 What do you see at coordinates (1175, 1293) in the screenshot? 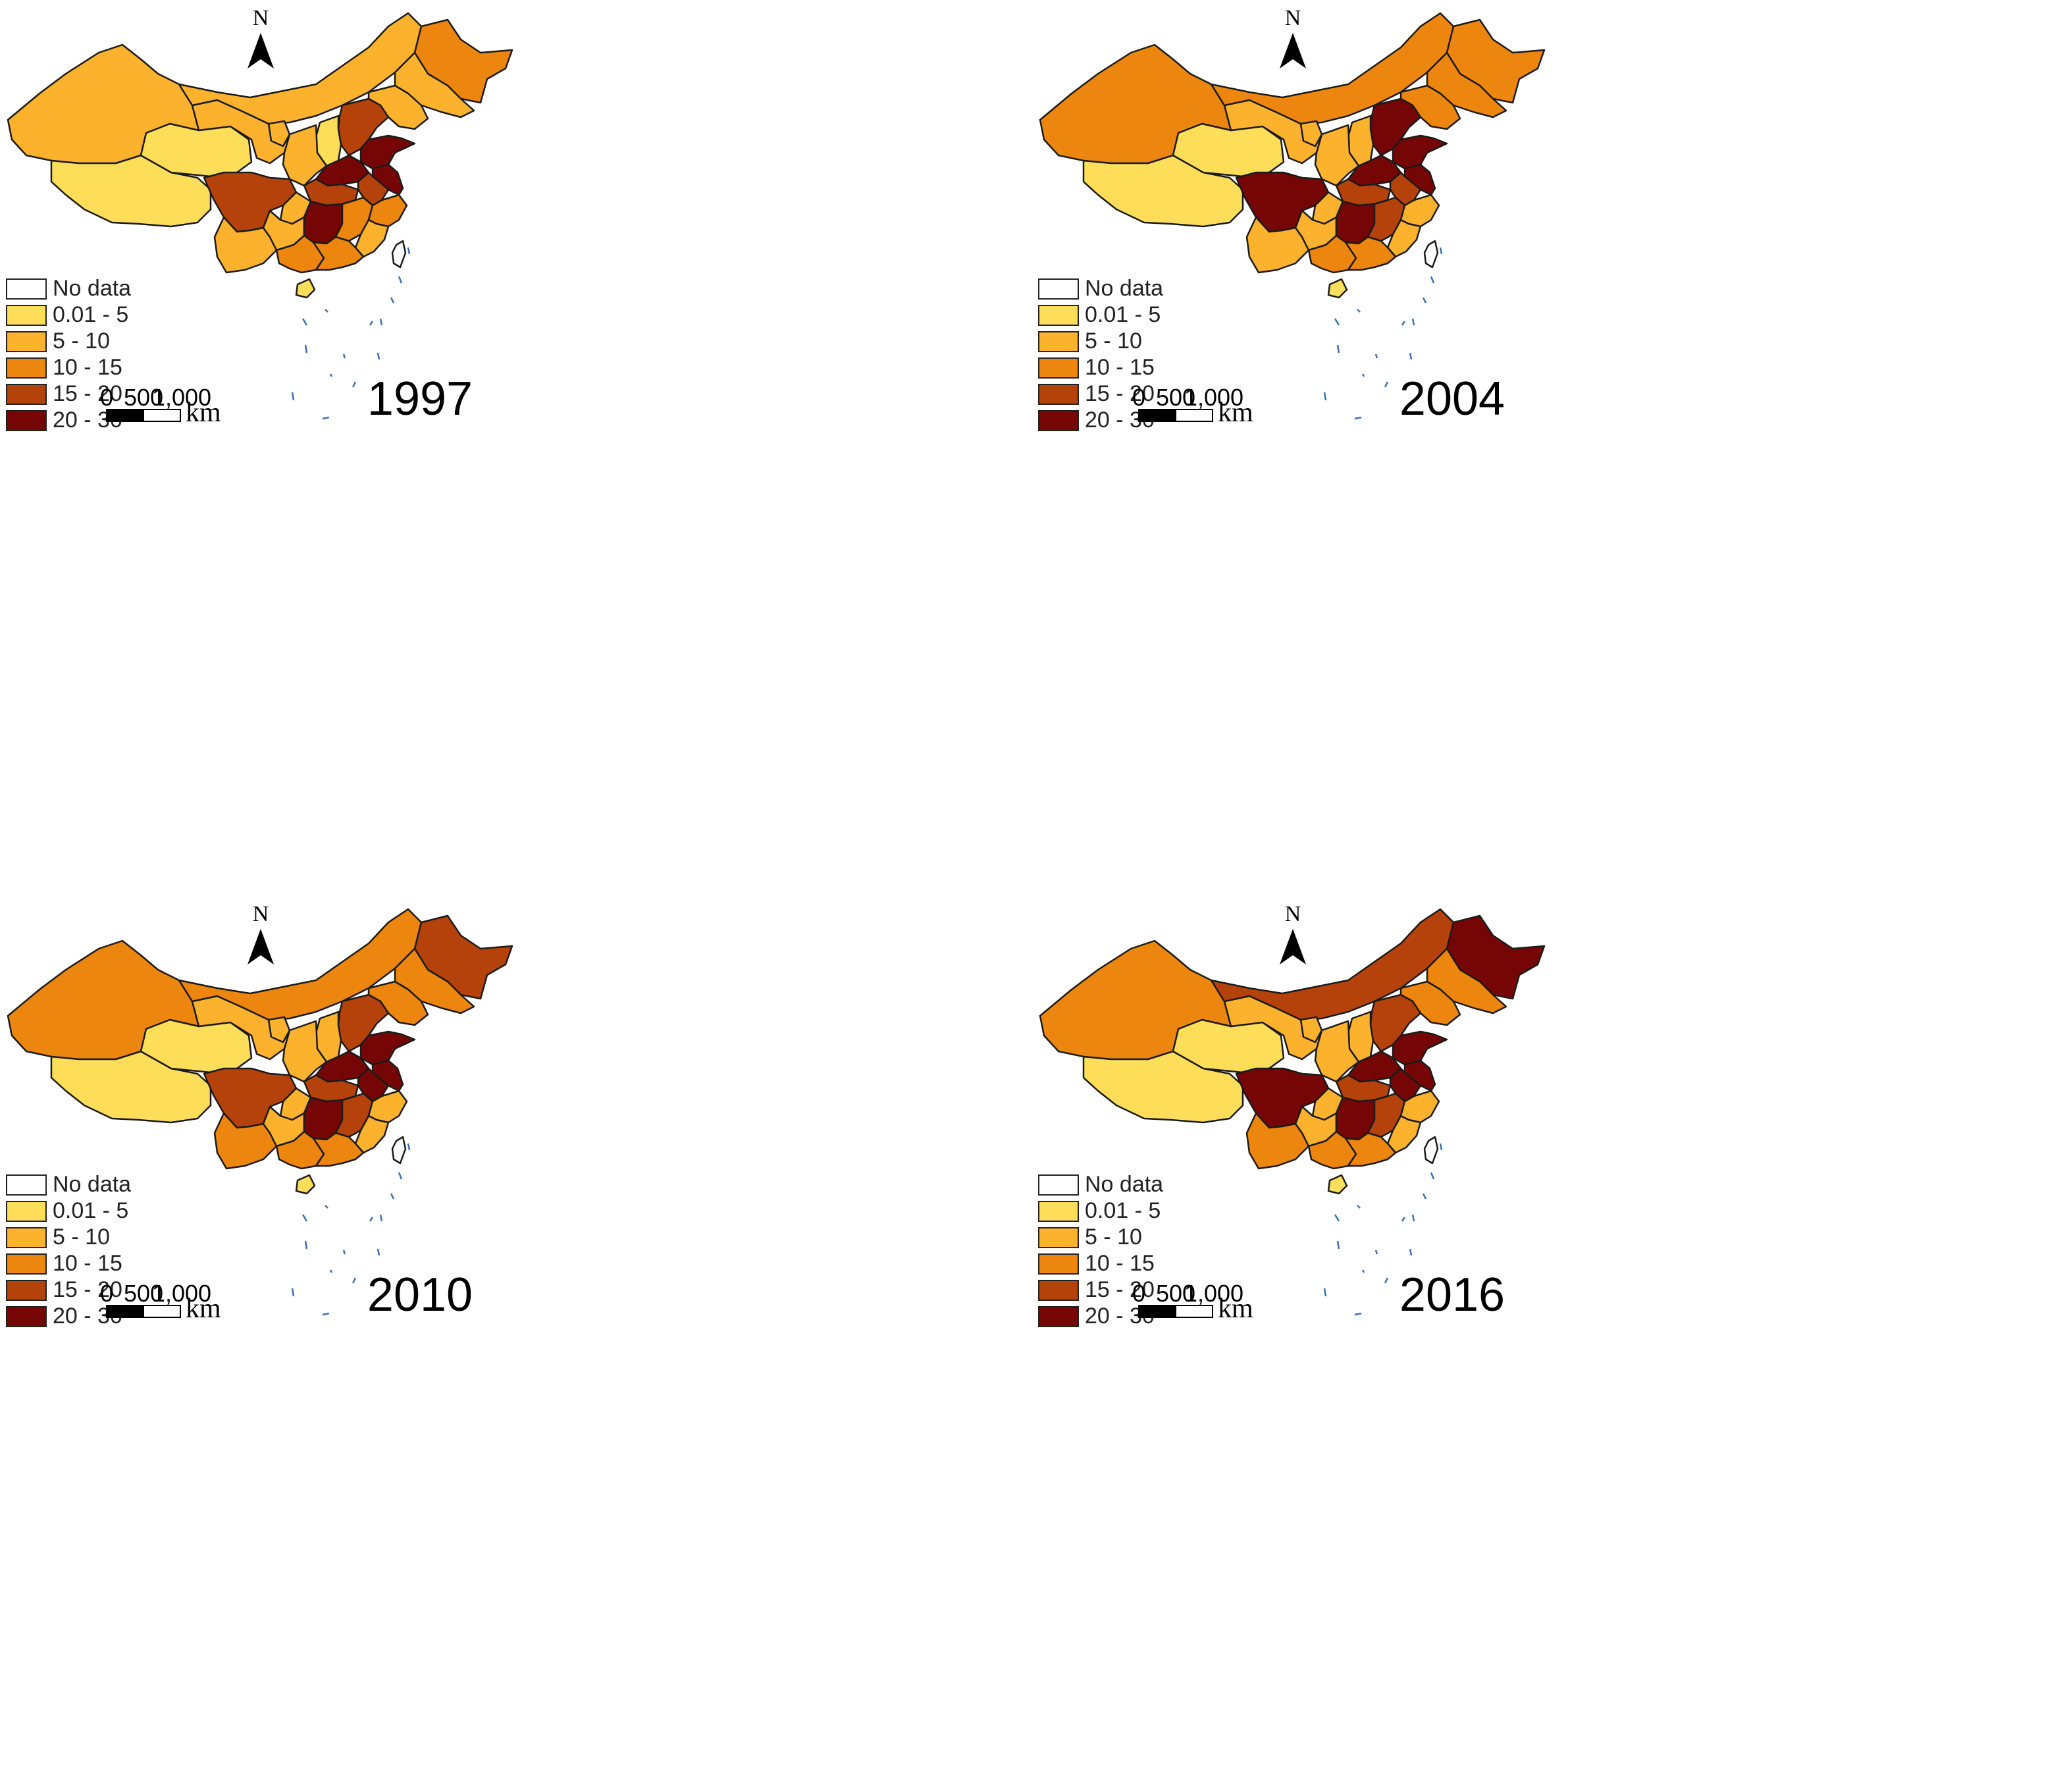
I see `scale-tick-500: 500` at bounding box center [1175, 1293].